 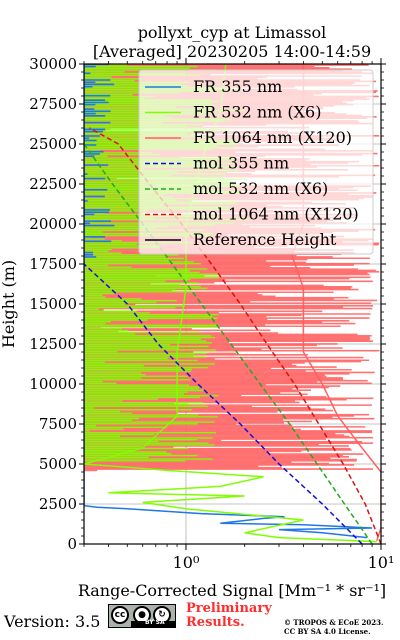 What do you see at coordinates (272, 137) in the screenshot?
I see `legend-entry: FR 1064 nm (X120)` at bounding box center [272, 137].